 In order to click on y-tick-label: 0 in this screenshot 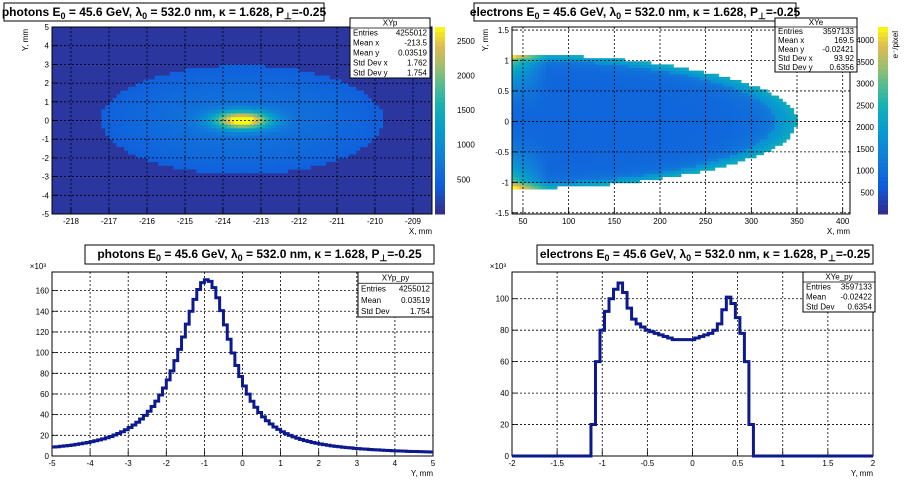, I will do `click(507, 456)`.